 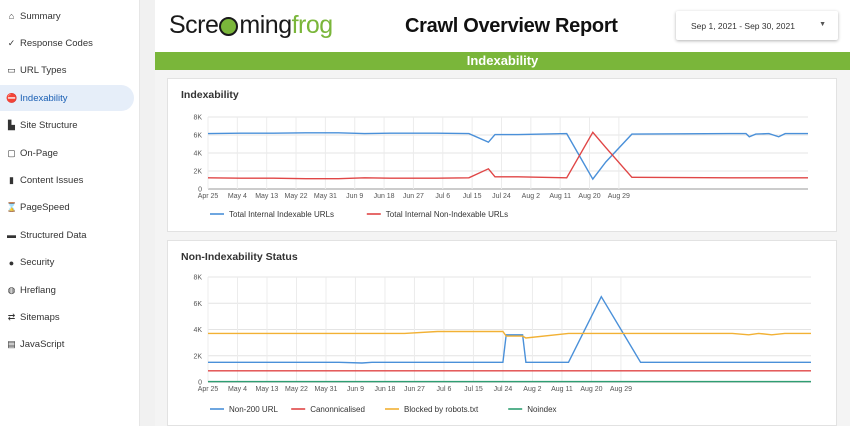 What do you see at coordinates (11, 344) in the screenshot?
I see `scroll-icon: ▤` at bounding box center [11, 344].